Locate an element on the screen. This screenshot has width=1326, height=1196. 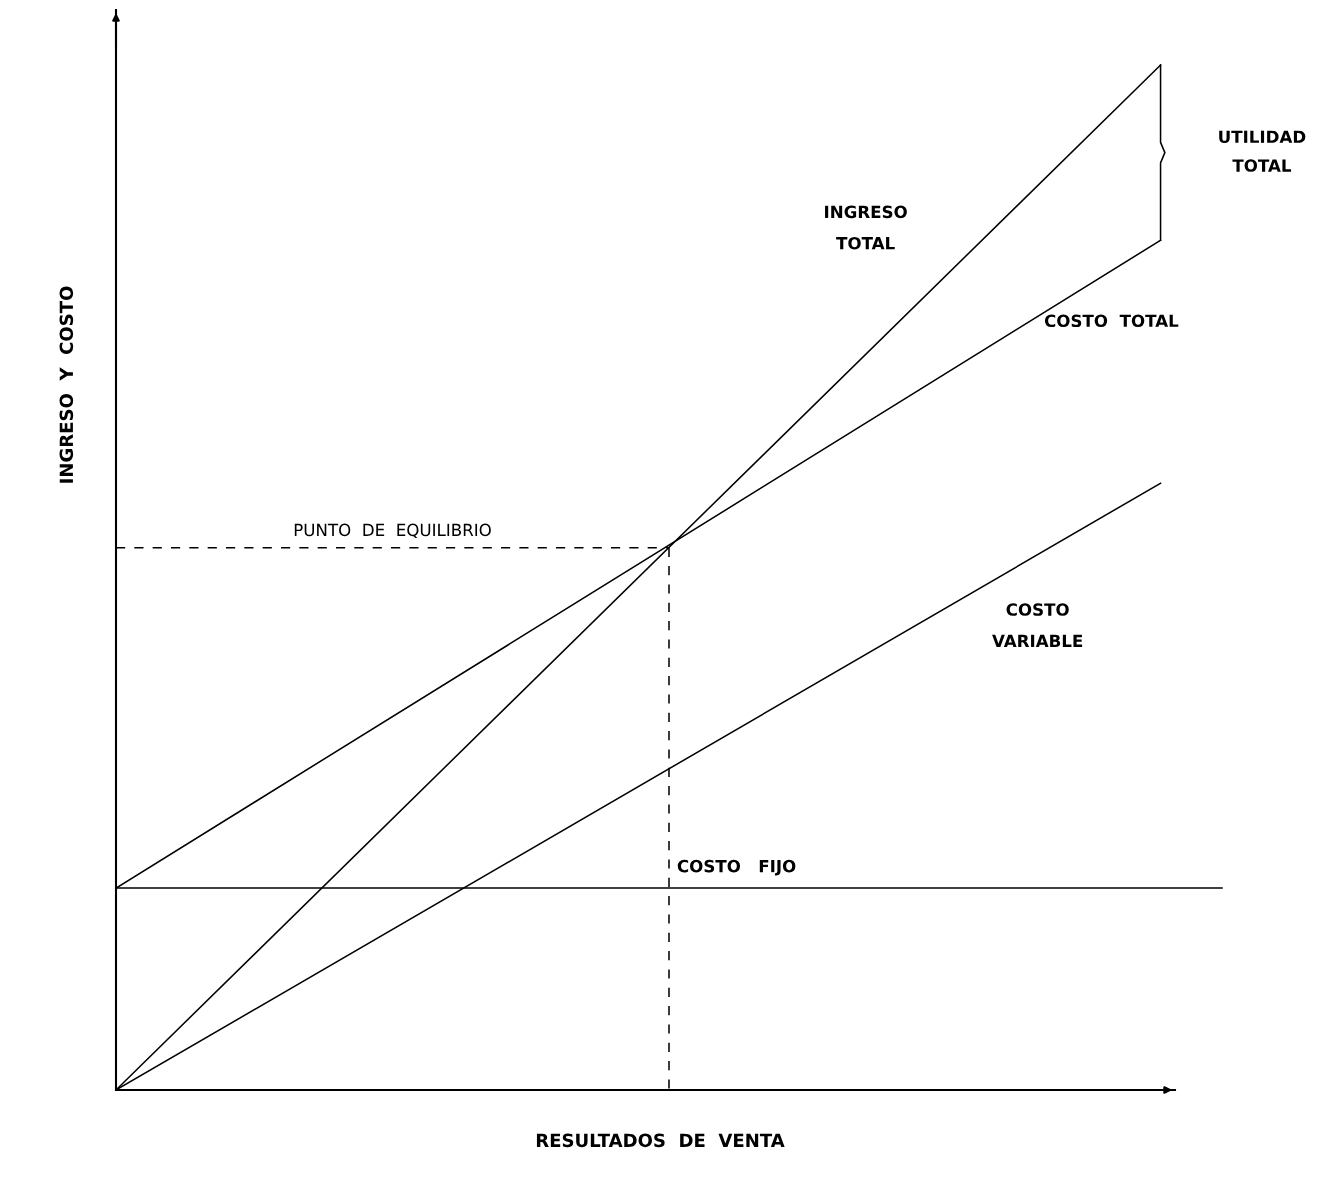
series-label: COSTO VARIABLE is located at coordinates (1037, 625).